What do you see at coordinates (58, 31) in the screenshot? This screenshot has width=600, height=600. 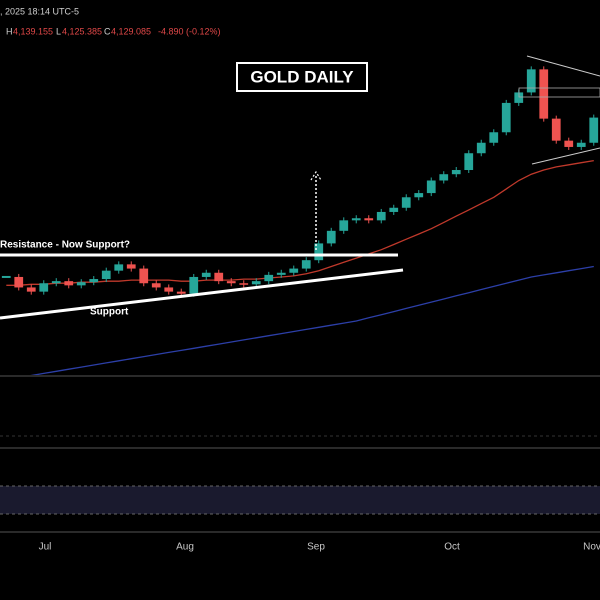 I see `low-label: L` at bounding box center [58, 31].